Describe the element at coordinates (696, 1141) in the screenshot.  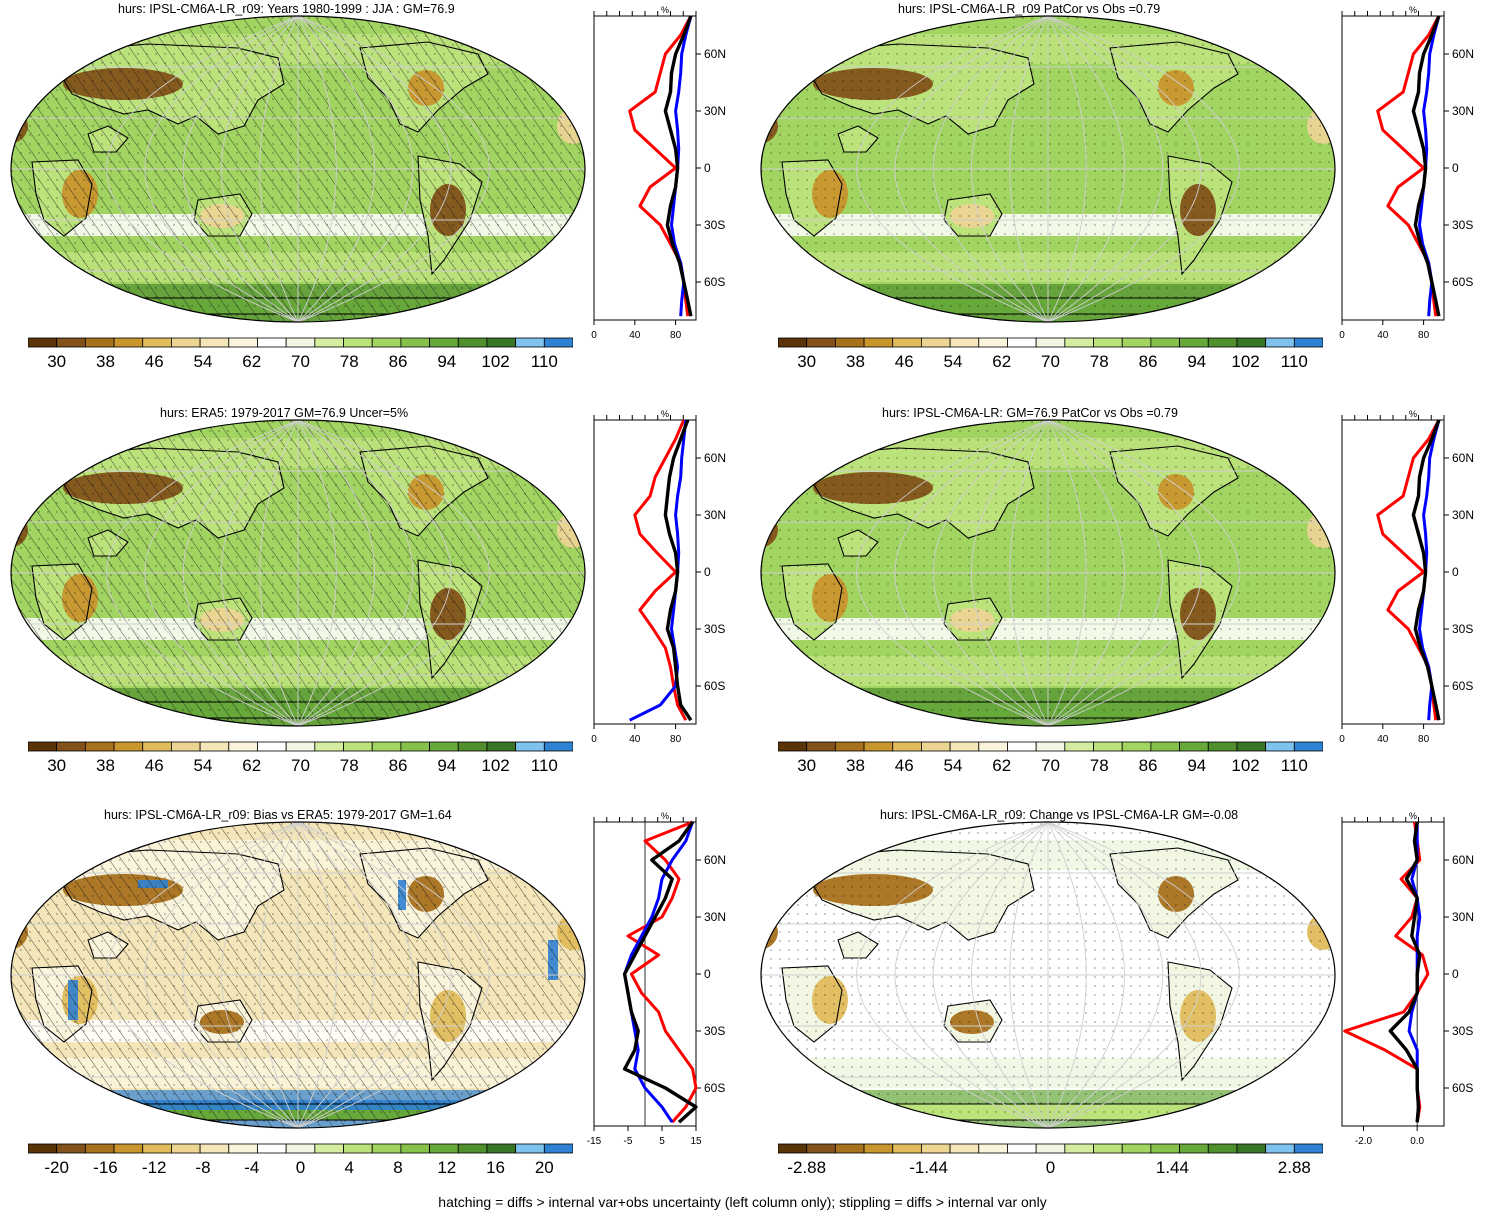
I see `x-tick-label: 15` at that location.